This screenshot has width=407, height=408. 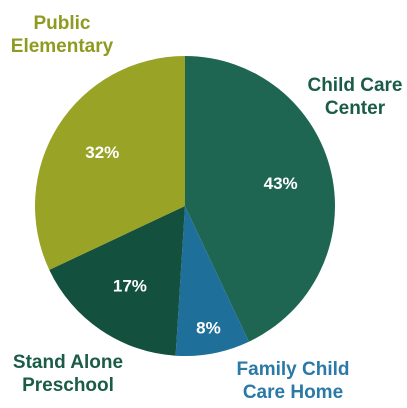 I want to click on category-label: Family Child Care Home, so click(x=293, y=381).